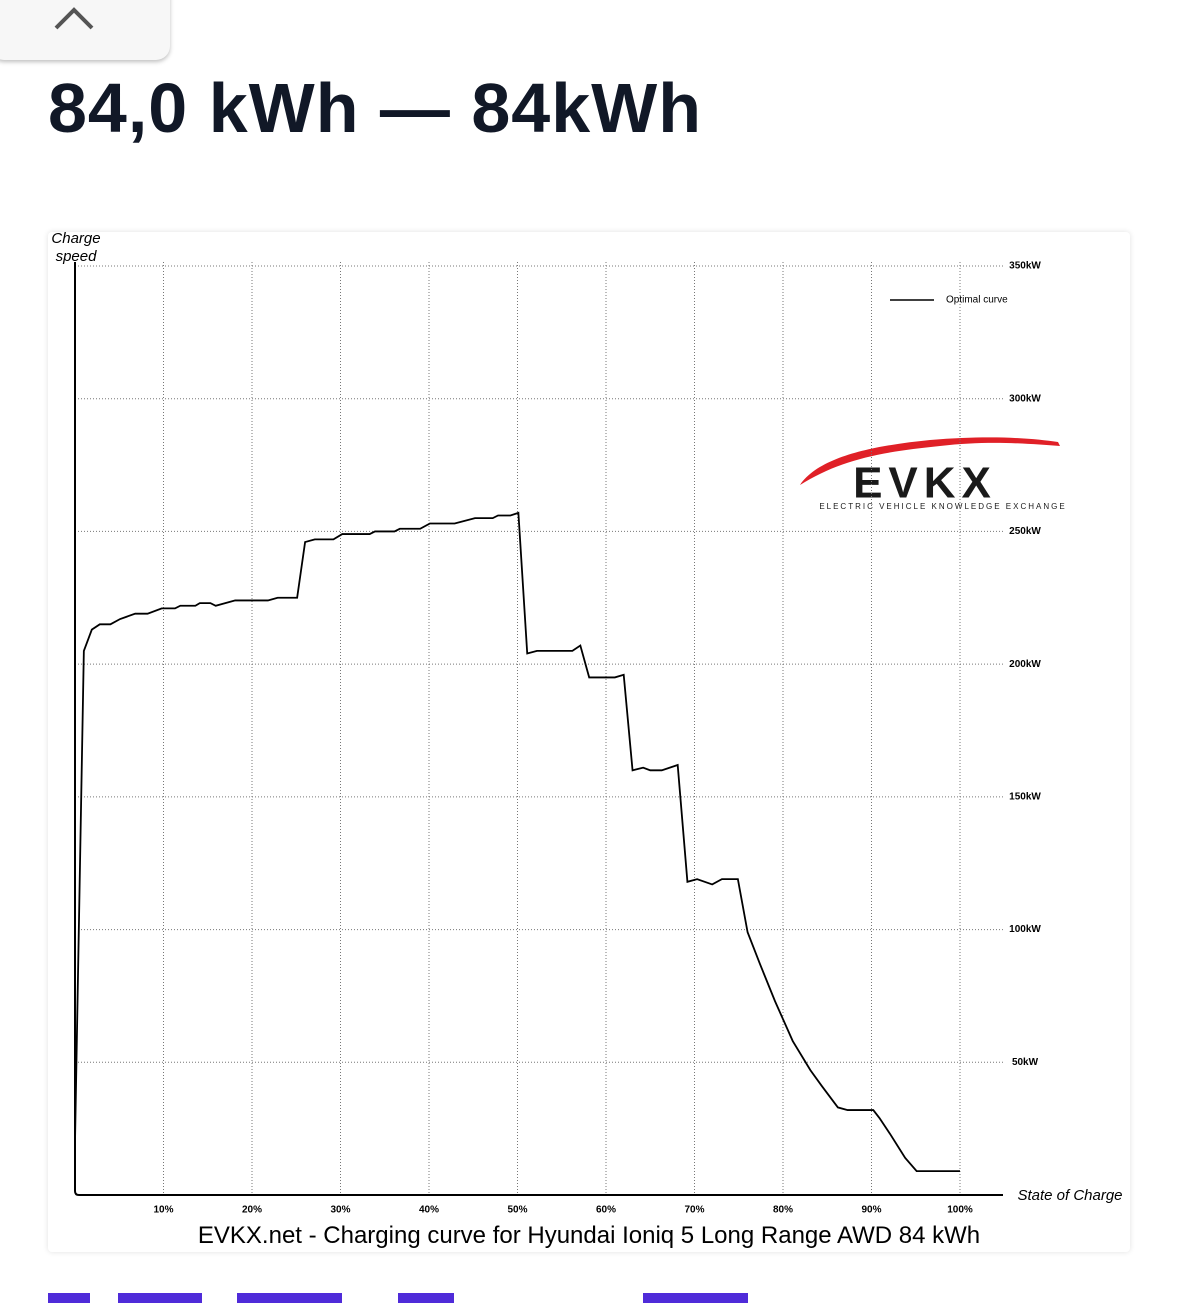 This screenshot has width=1179, height=1303. What do you see at coordinates (163, 1210) in the screenshot?
I see `x-tick-label: 10%` at bounding box center [163, 1210].